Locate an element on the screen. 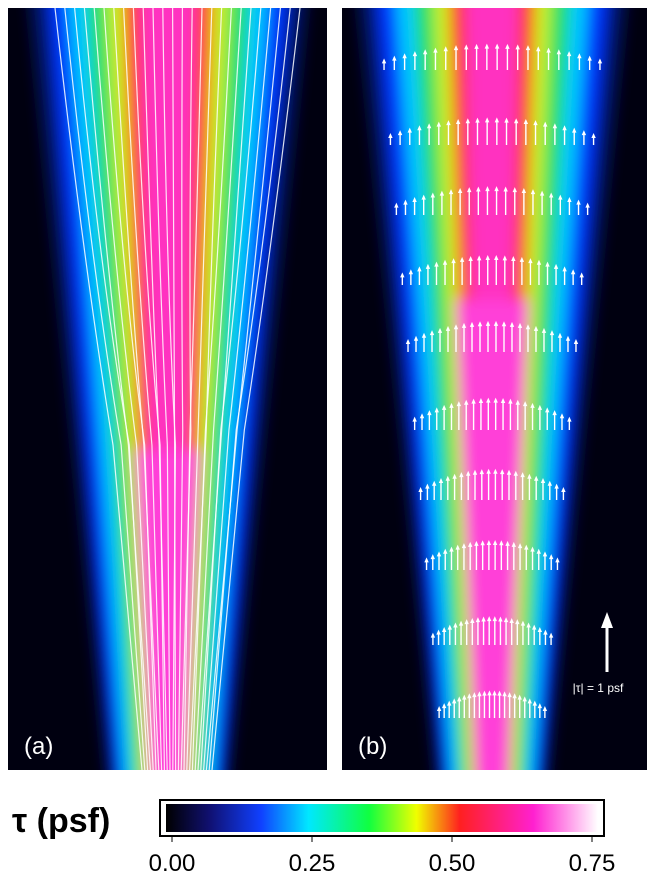 The image size is (647, 879). colorbar-tick-label: 0.50 is located at coordinates (452, 863).